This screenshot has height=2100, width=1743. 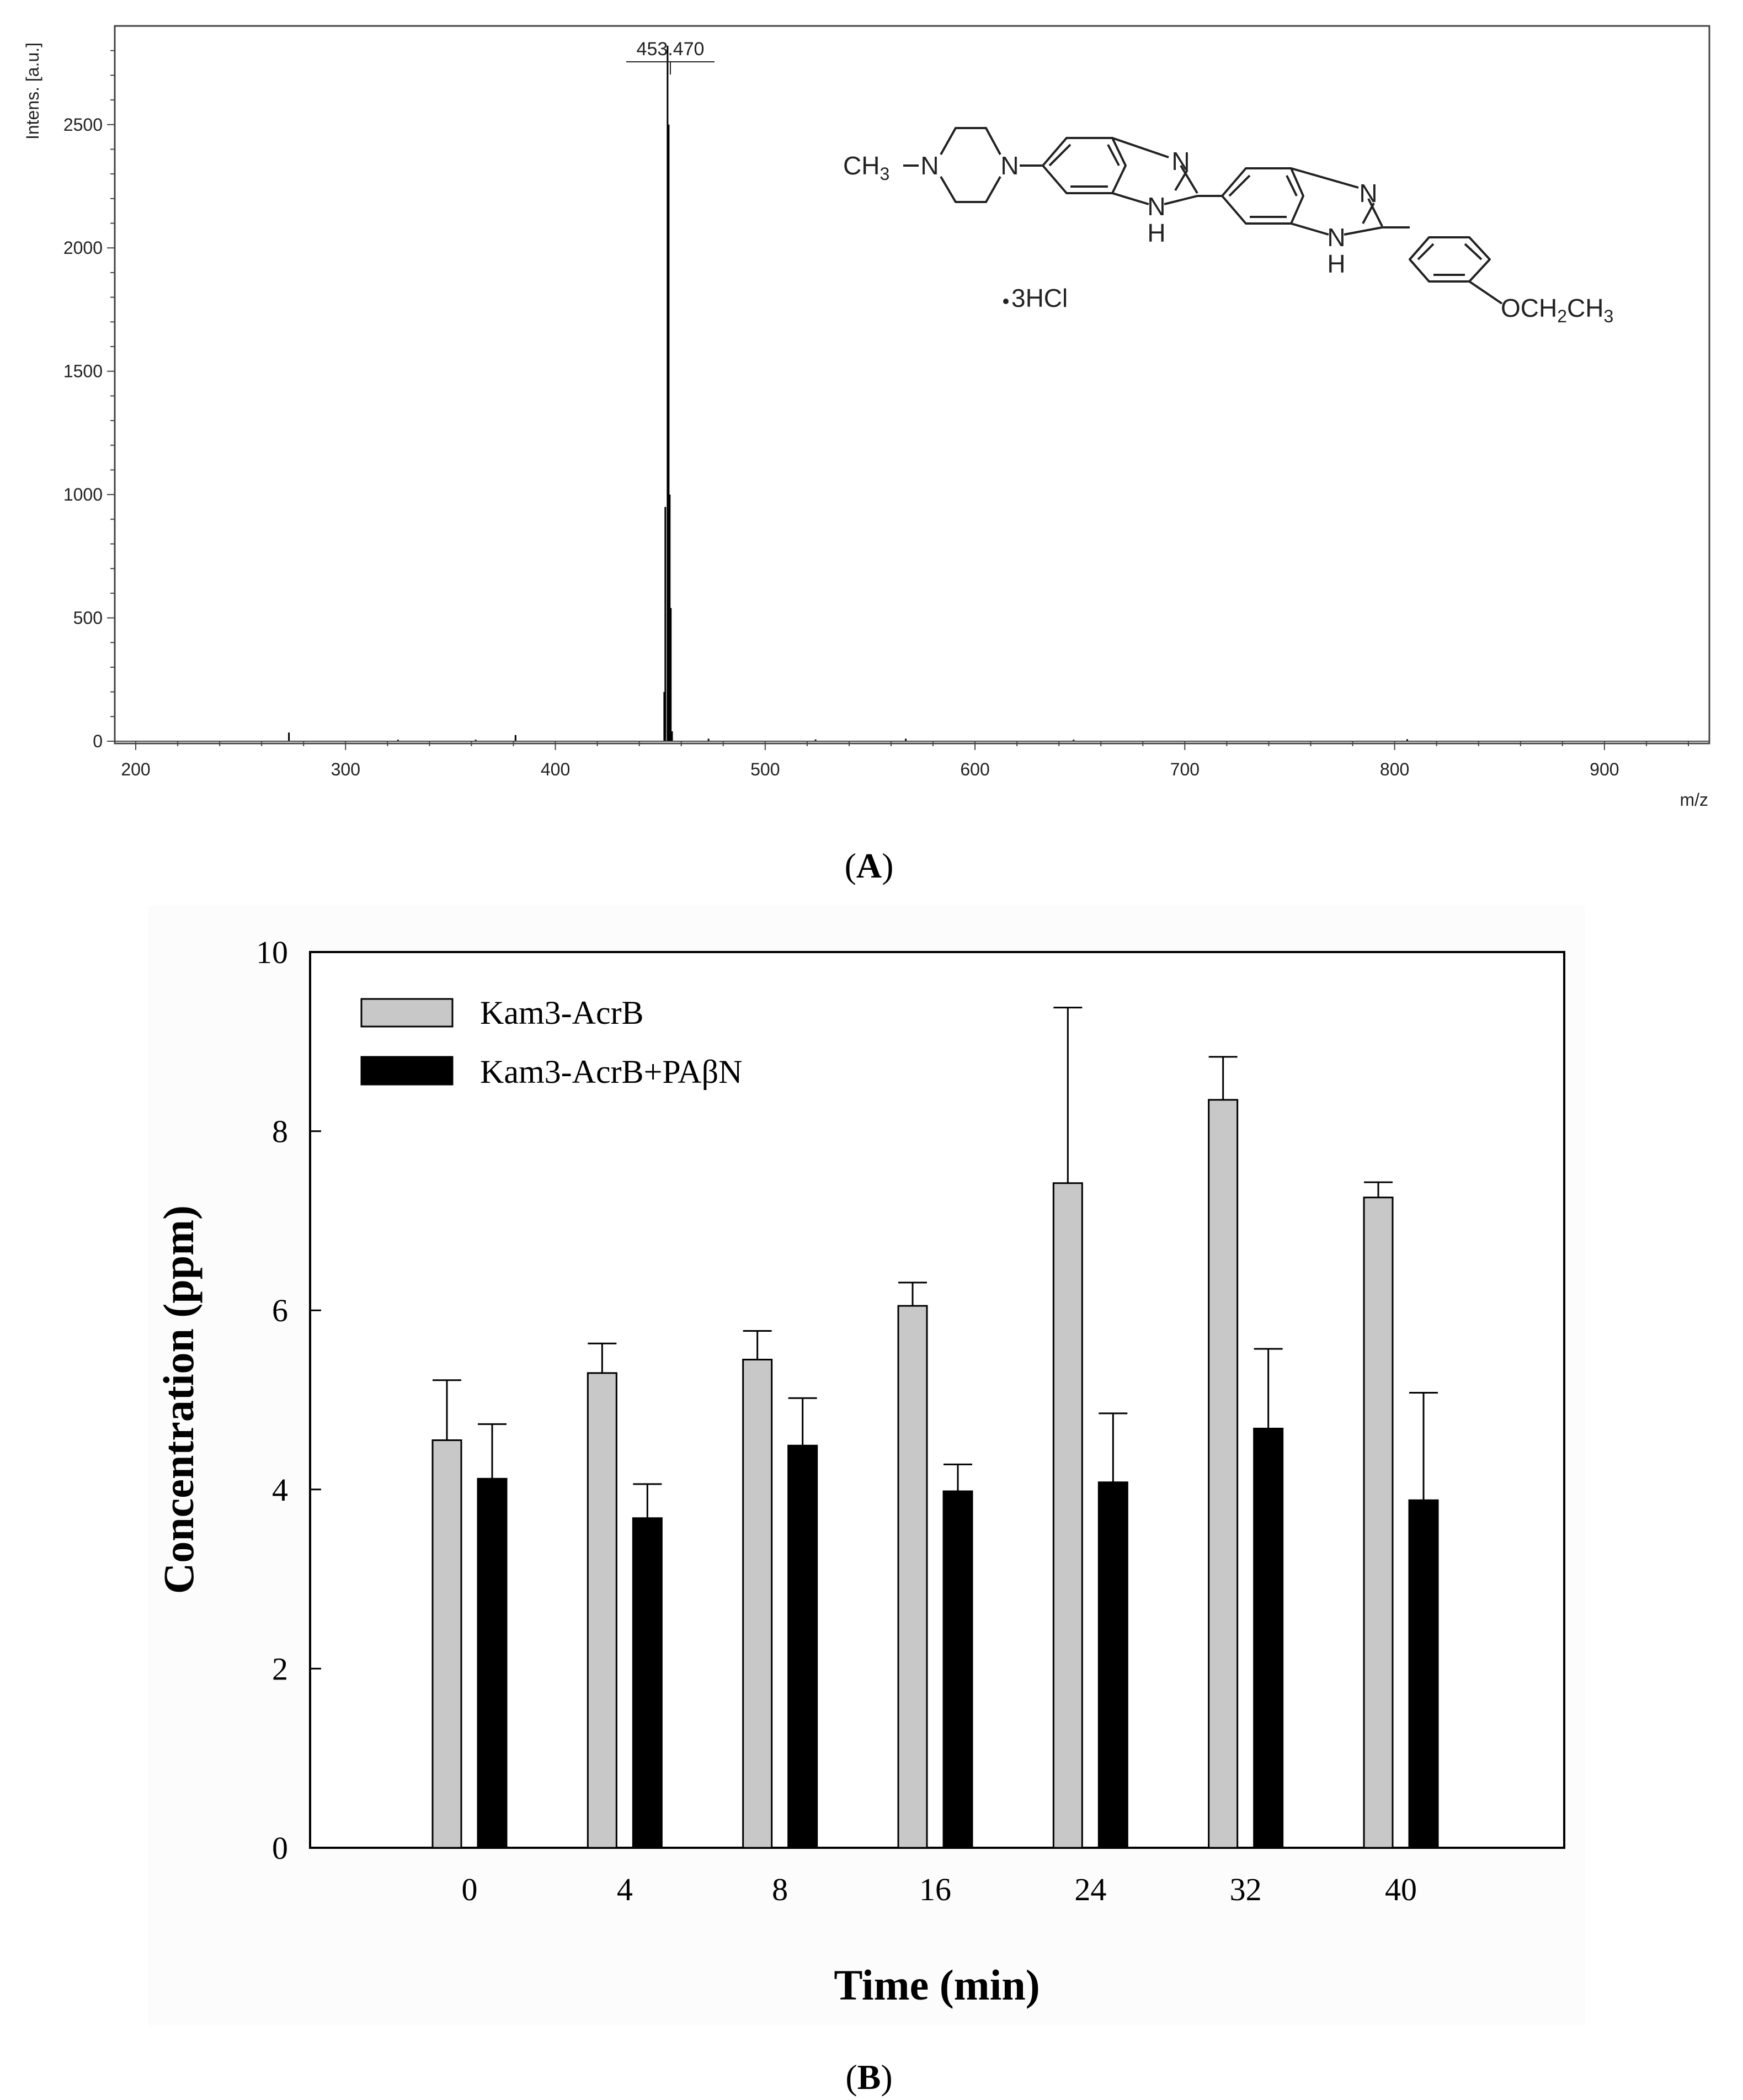 What do you see at coordinates (1368, 194) in the screenshot?
I see `imidazole-2-n: N` at bounding box center [1368, 194].